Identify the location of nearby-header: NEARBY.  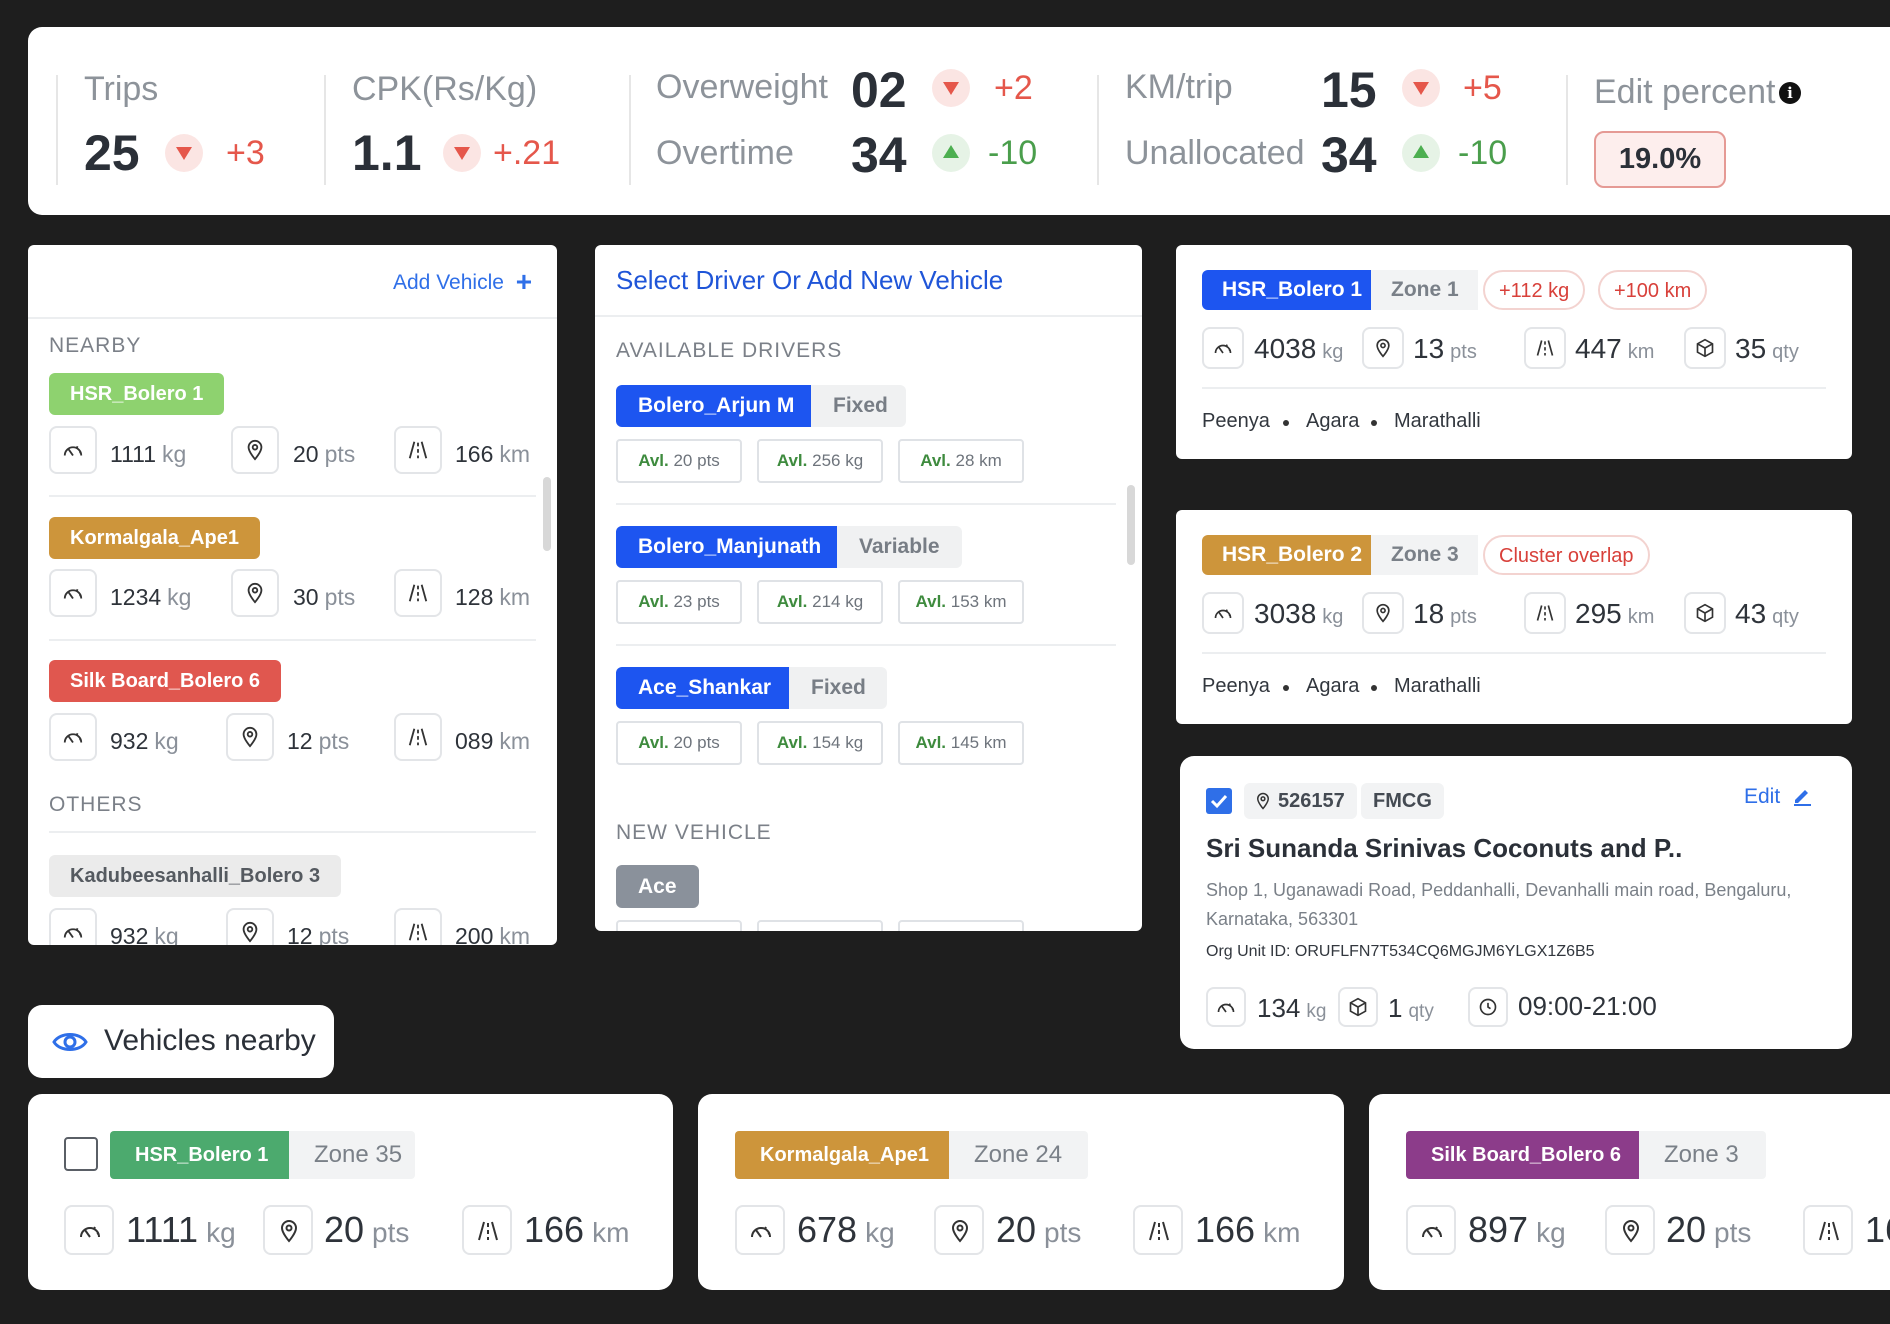
(95, 345).